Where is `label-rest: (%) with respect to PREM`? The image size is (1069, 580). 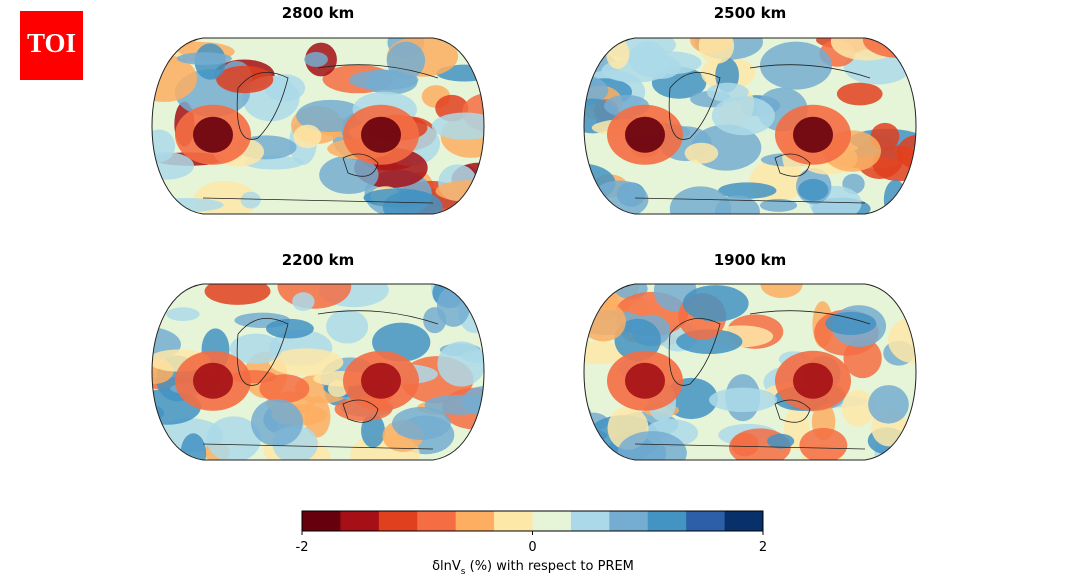 label-rest: (%) with respect to PREM is located at coordinates (549, 566).